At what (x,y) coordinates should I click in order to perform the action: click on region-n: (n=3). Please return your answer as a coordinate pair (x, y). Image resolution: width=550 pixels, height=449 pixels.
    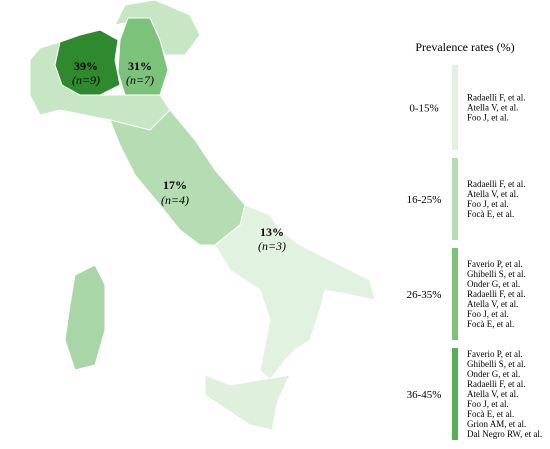
    Looking at the image, I should click on (272, 246).